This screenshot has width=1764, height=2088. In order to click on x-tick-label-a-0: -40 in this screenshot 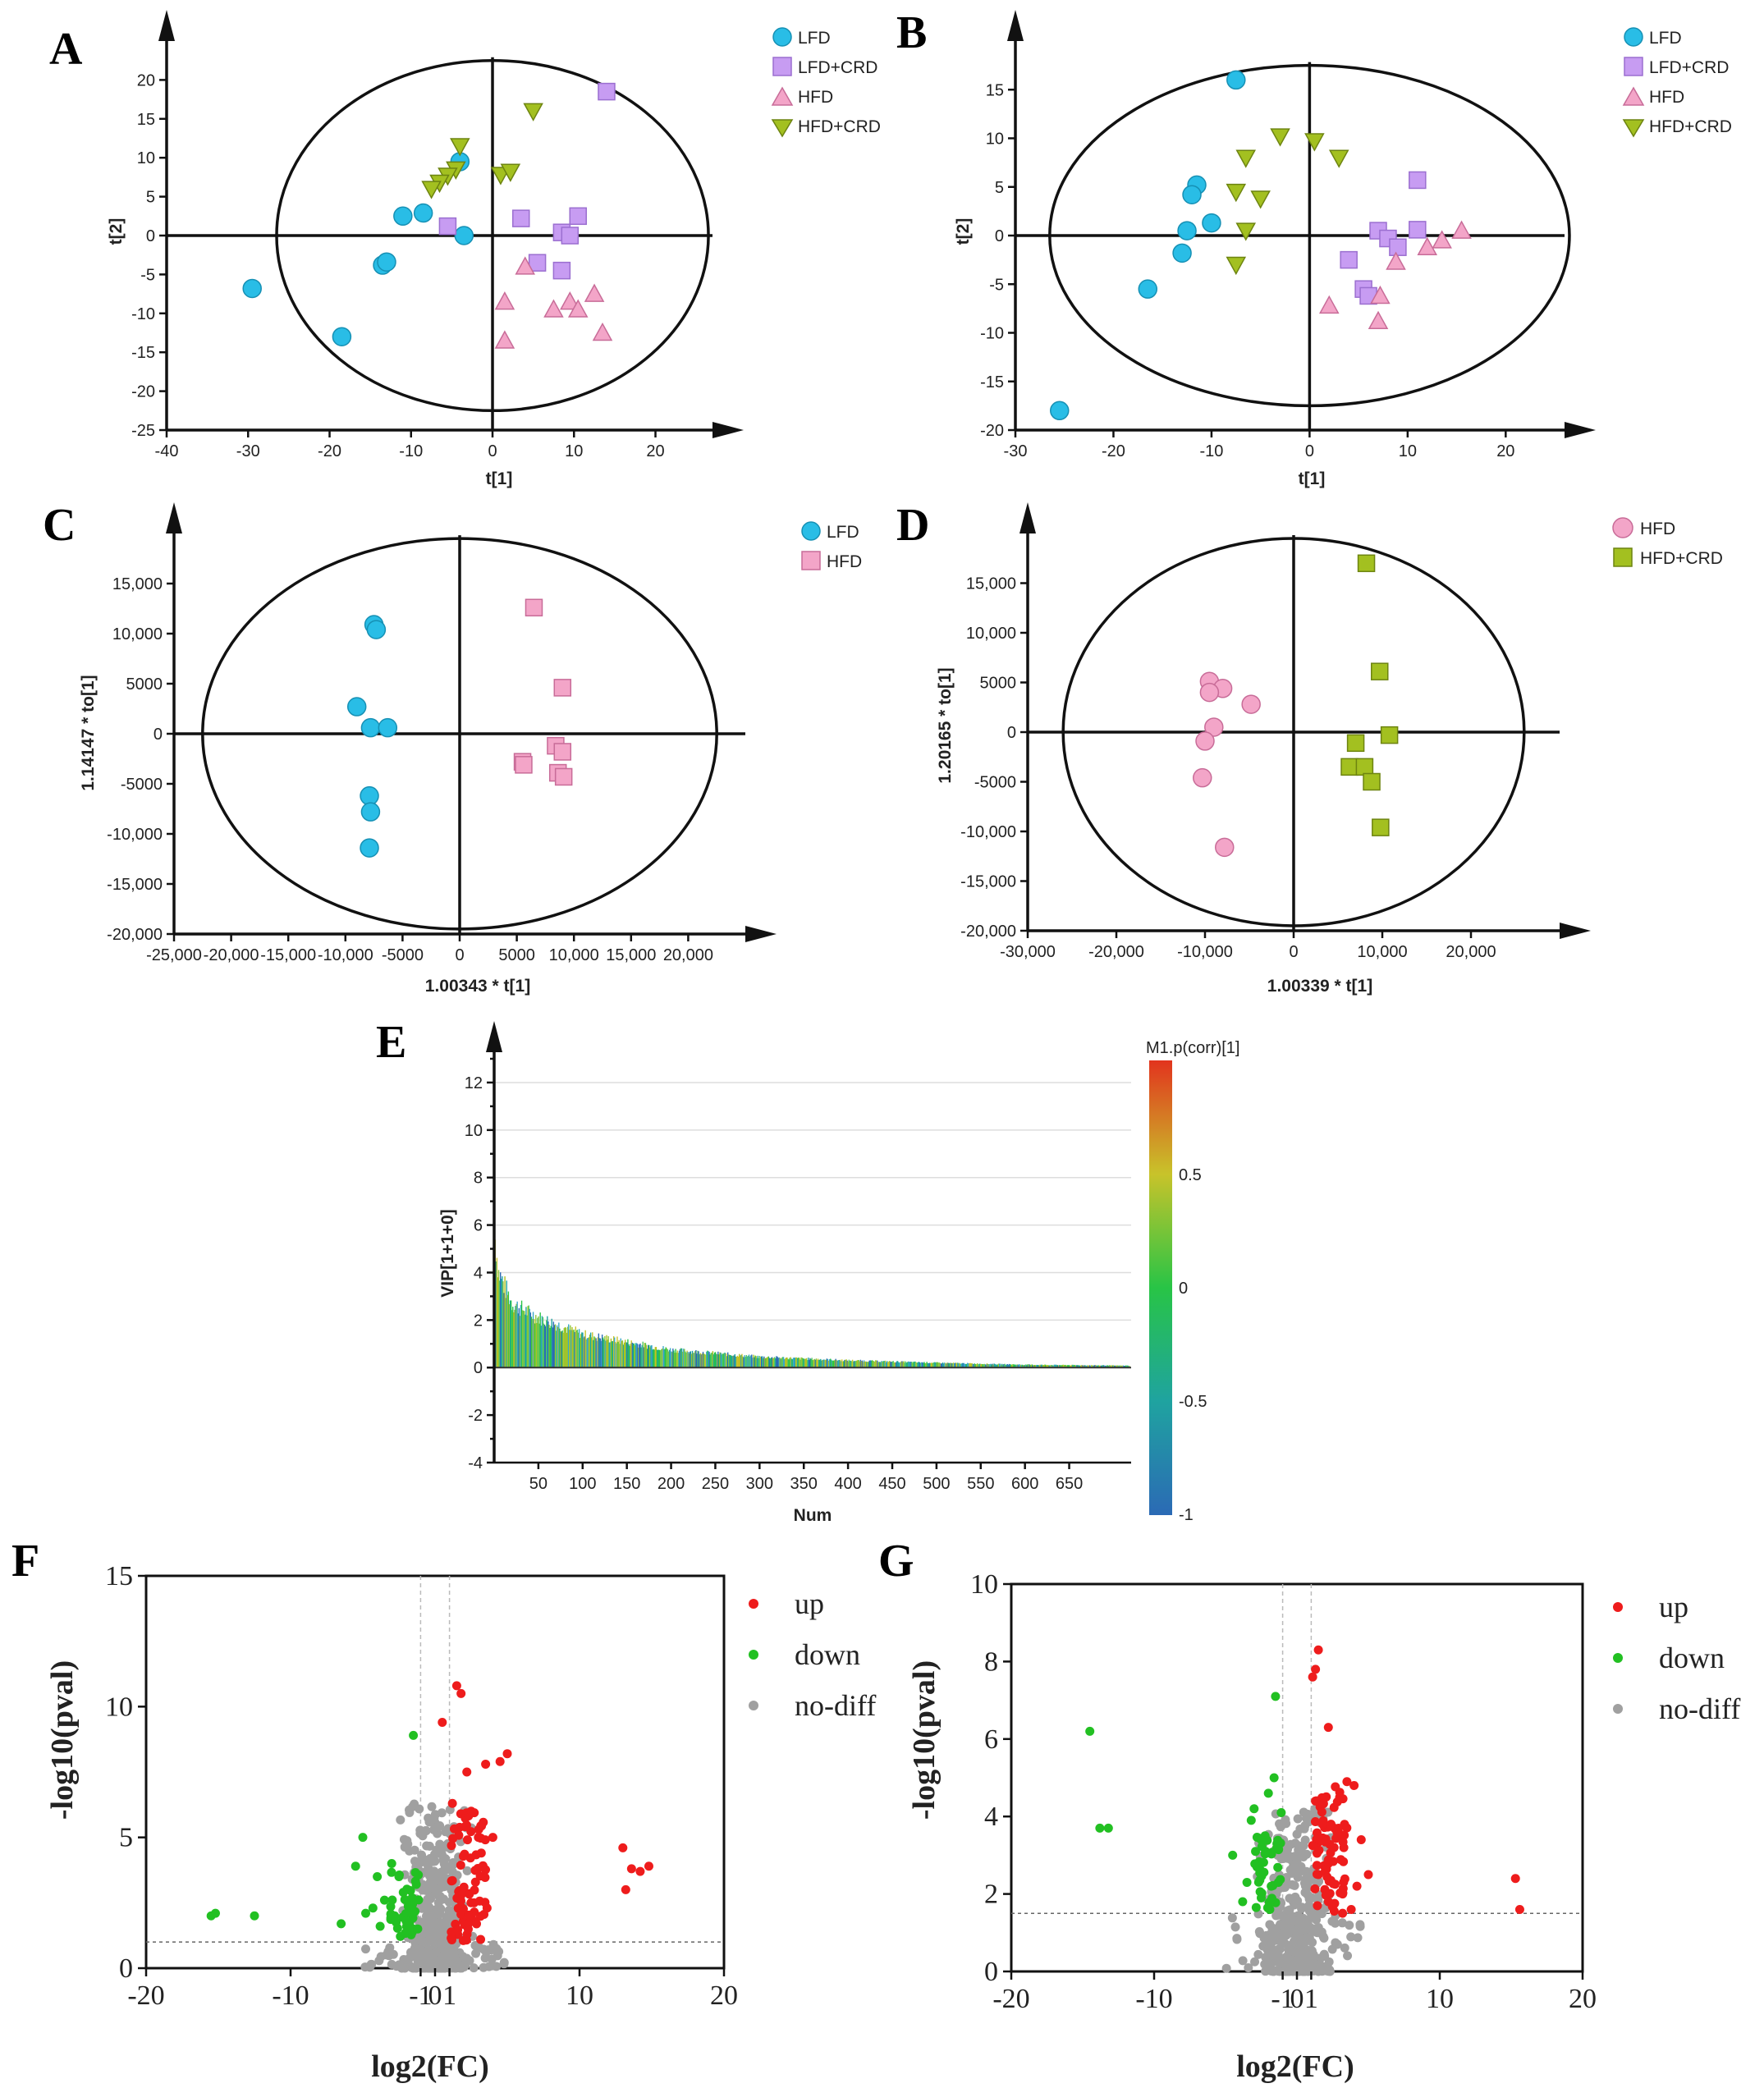, I will do `click(167, 451)`.